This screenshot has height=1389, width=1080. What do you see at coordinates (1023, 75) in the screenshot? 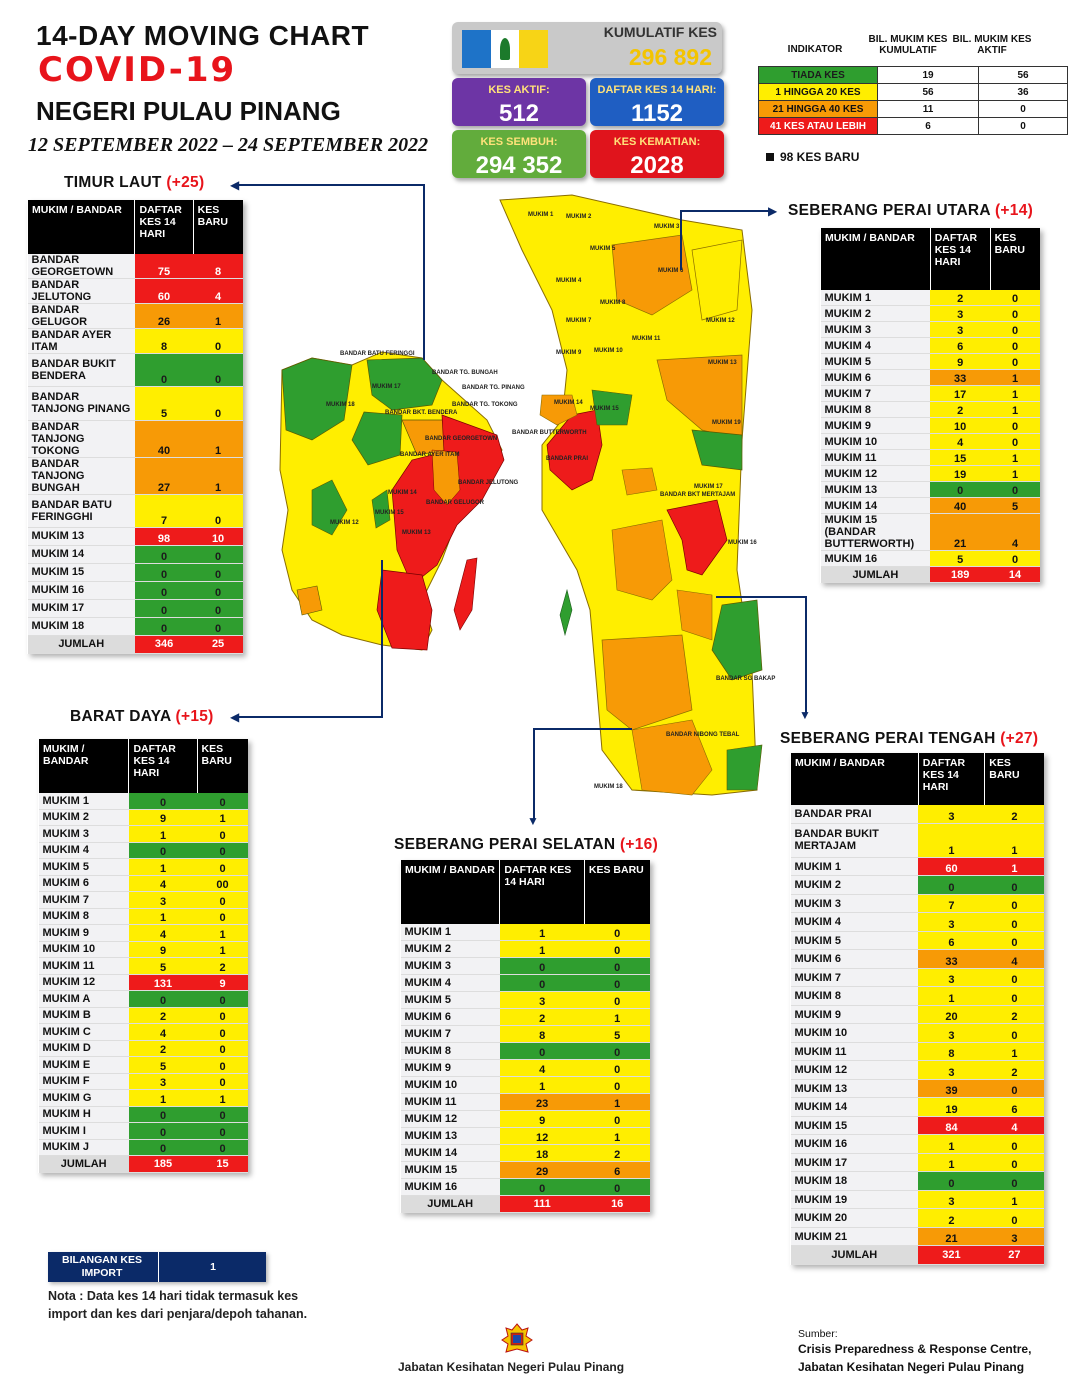
I see `legend-active-count: 56` at bounding box center [1023, 75].